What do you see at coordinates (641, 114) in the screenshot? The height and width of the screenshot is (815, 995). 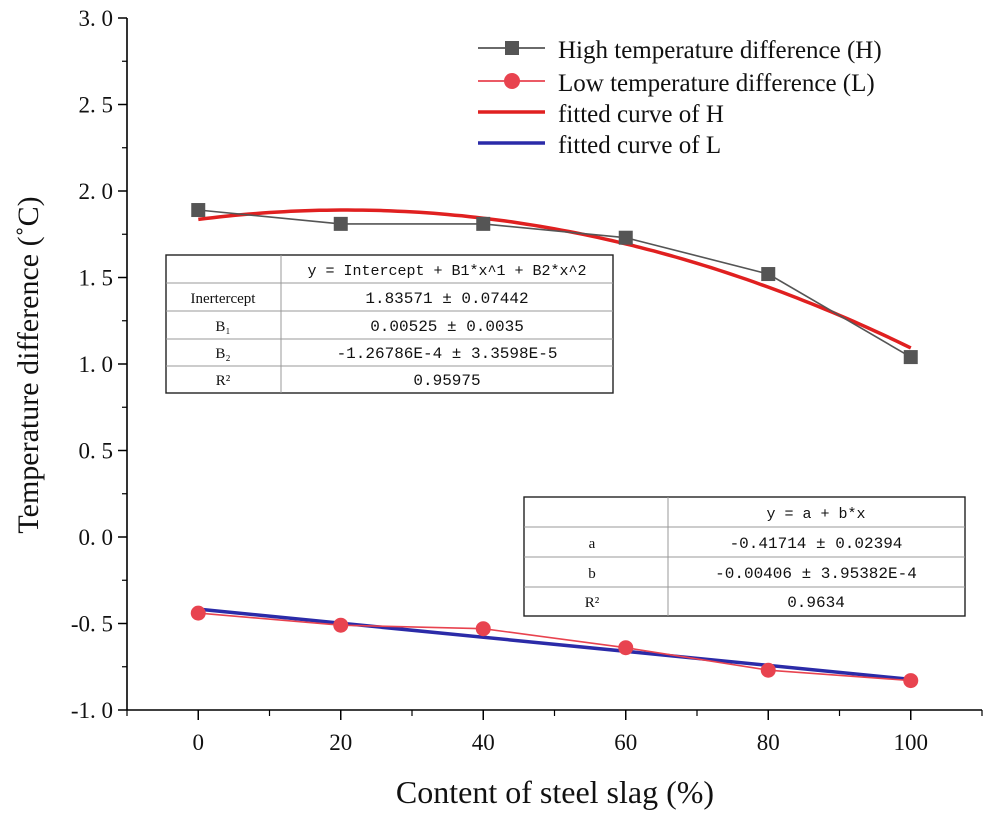 I see `legend-fit-h-label: fitted curve of H` at bounding box center [641, 114].